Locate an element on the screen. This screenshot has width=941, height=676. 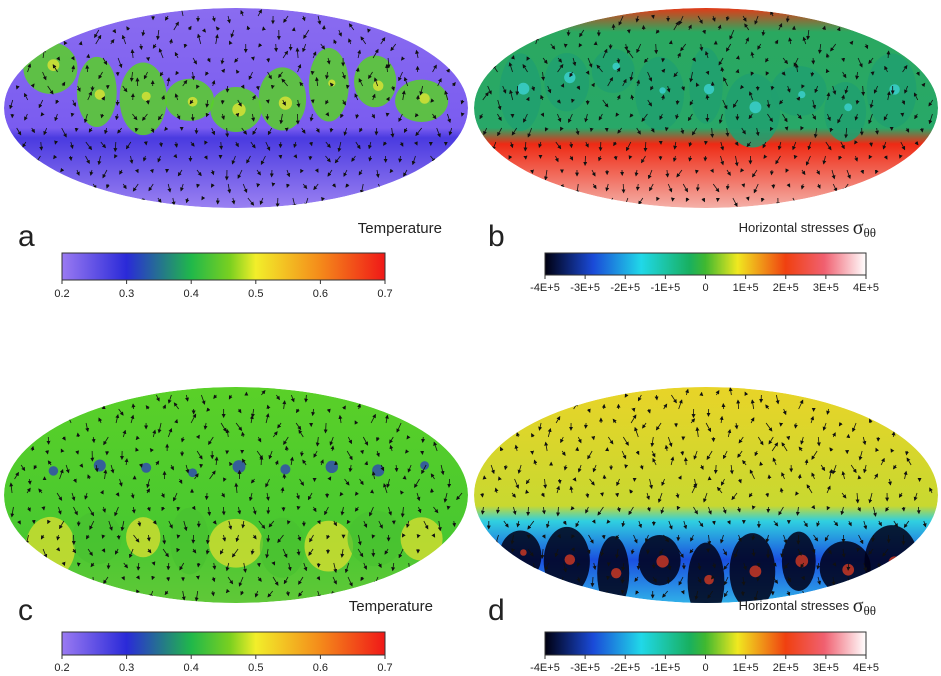
colorbar-tick-label: -1E+5 is located at coordinates (666, 288).